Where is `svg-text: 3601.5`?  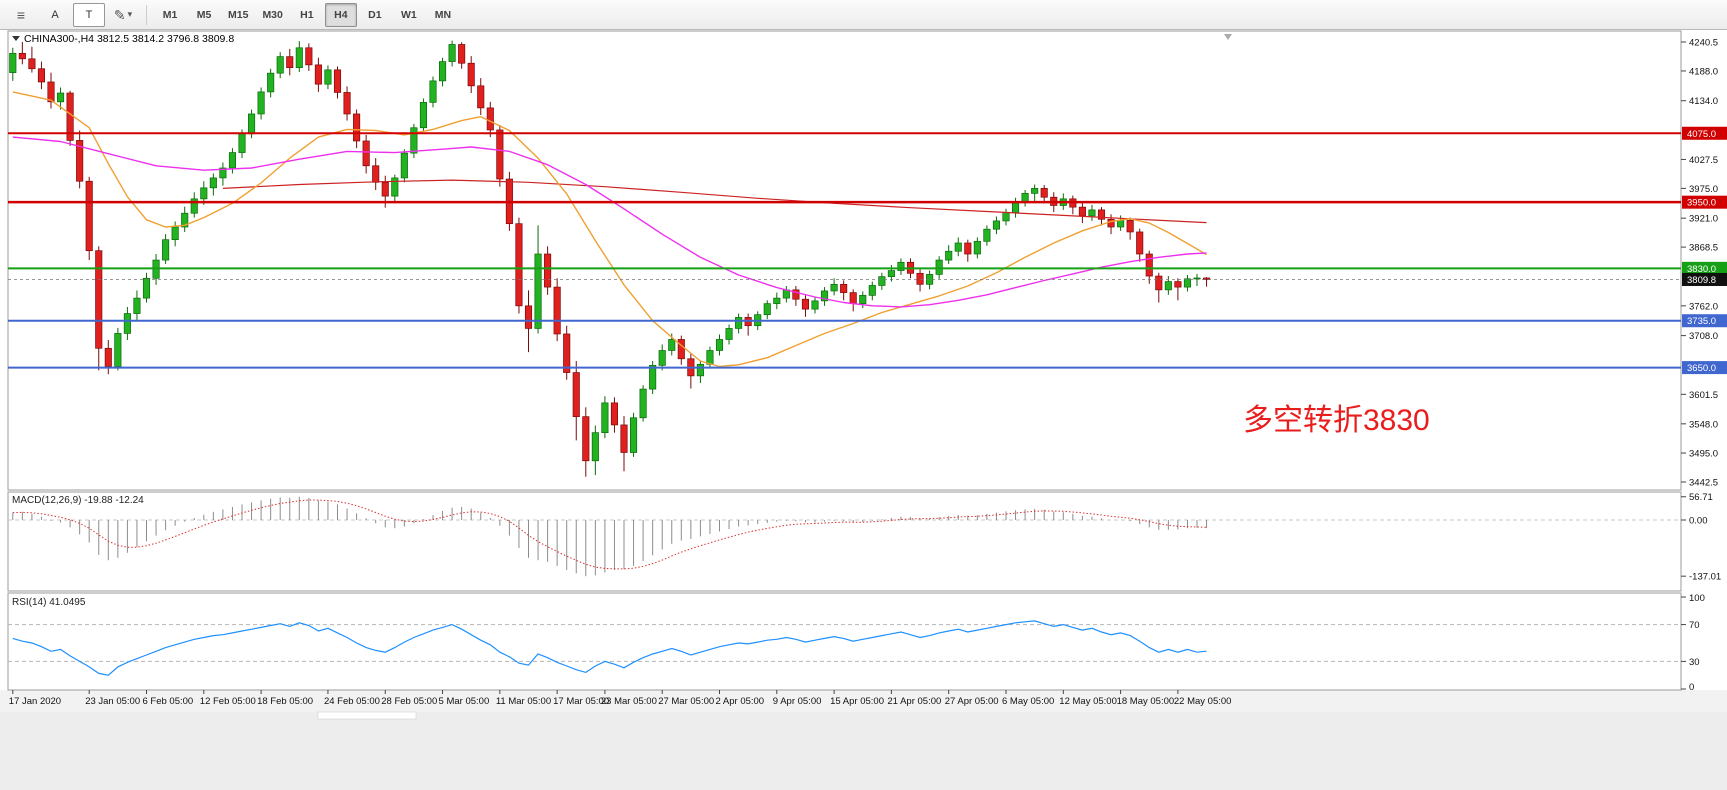 svg-text: 3601.5 is located at coordinates (1703, 395).